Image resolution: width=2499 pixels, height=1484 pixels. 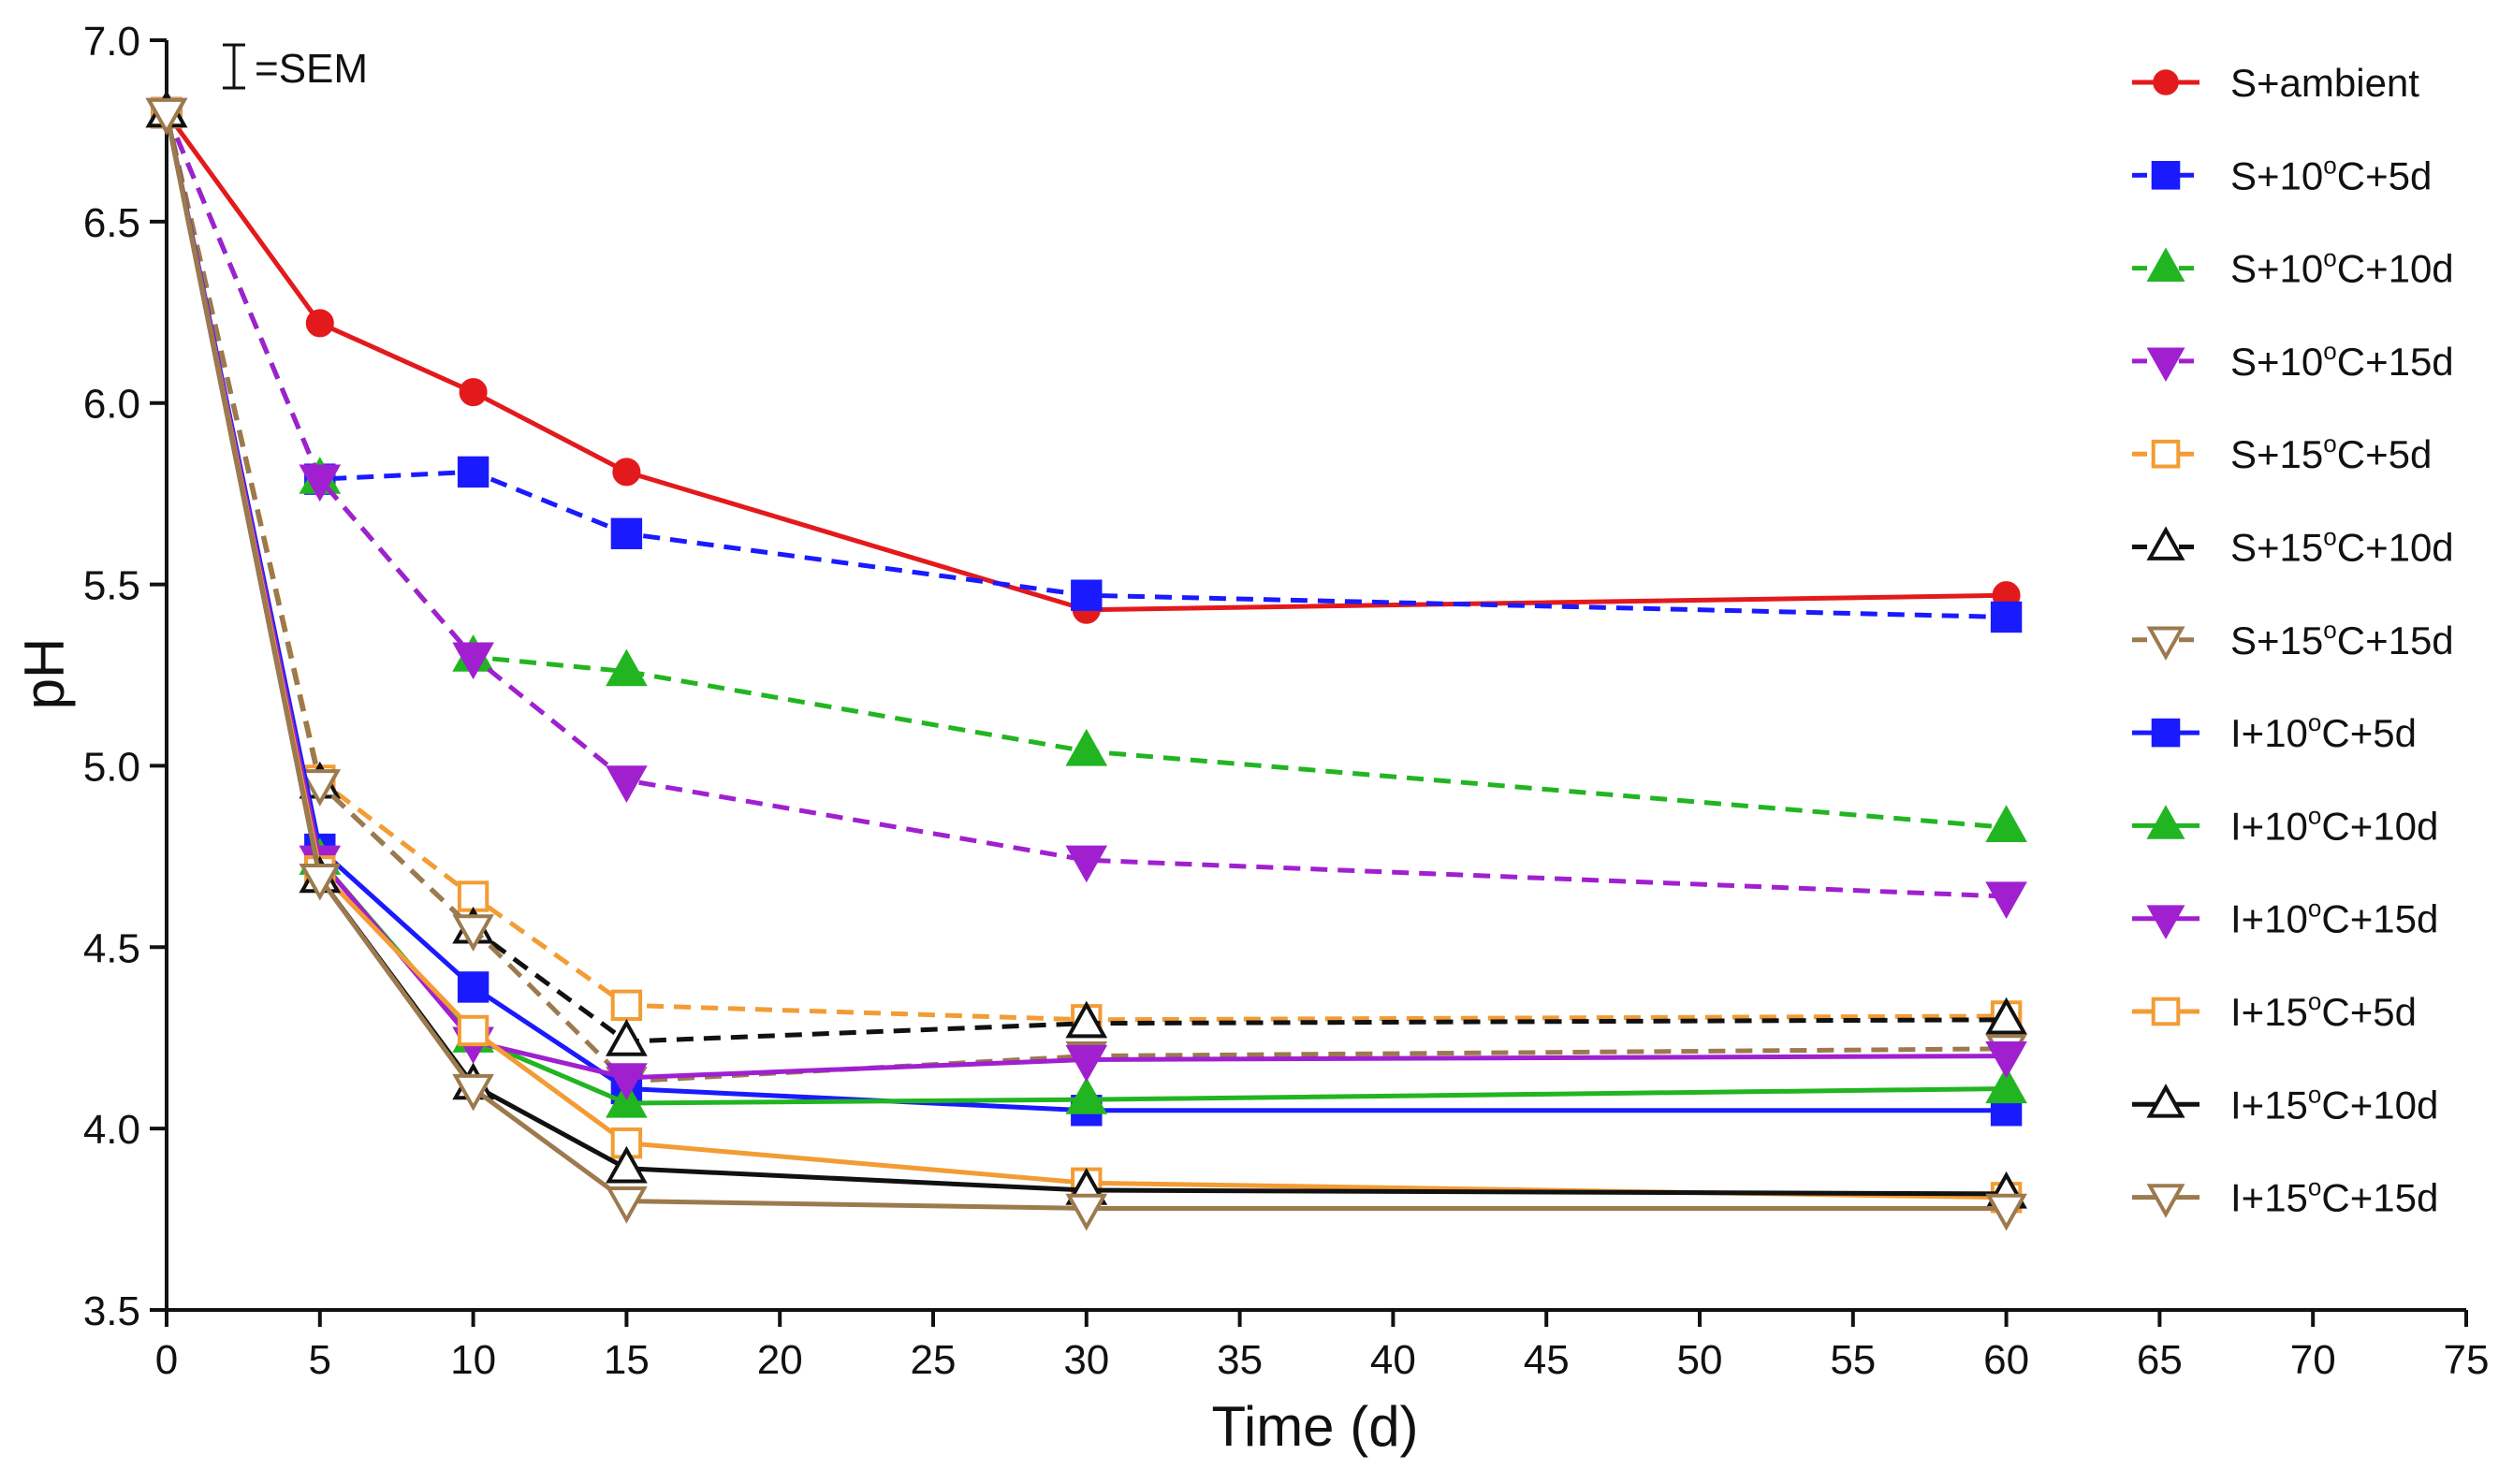 What do you see at coordinates (111, 1130) in the screenshot?
I see `y-tick-label: 4.0` at bounding box center [111, 1130].